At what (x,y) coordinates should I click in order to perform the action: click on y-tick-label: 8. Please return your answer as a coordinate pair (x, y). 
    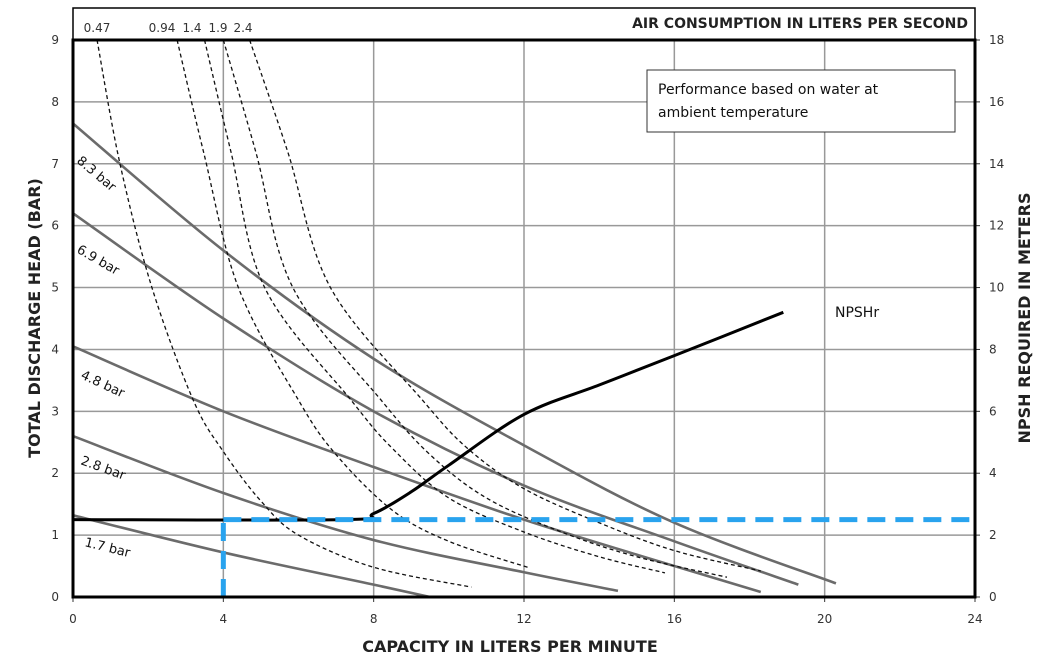
    Looking at the image, I should click on (55, 102).